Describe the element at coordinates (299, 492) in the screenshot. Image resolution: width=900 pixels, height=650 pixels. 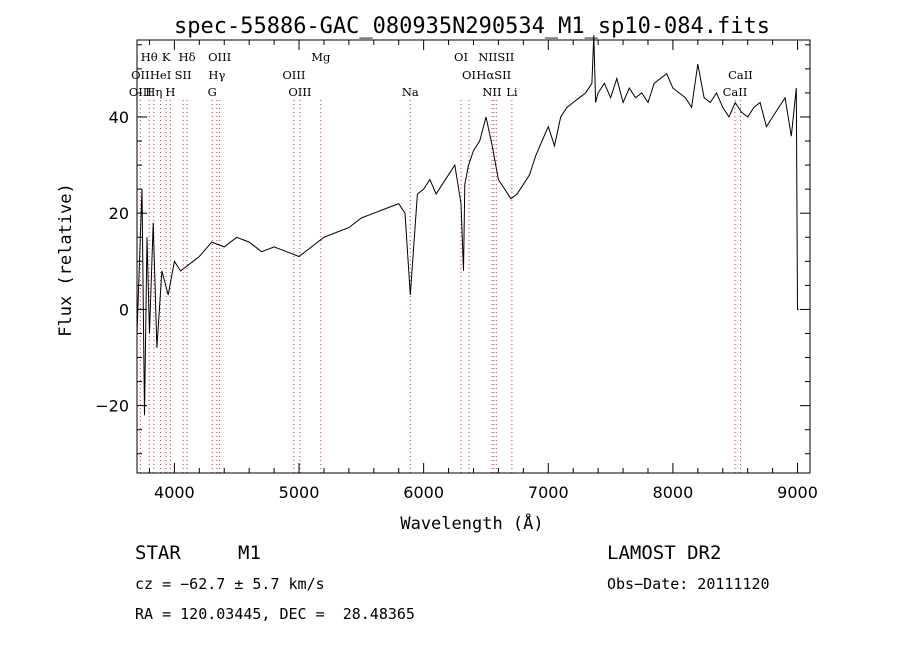
I see `x-tick-label: 5000` at that location.